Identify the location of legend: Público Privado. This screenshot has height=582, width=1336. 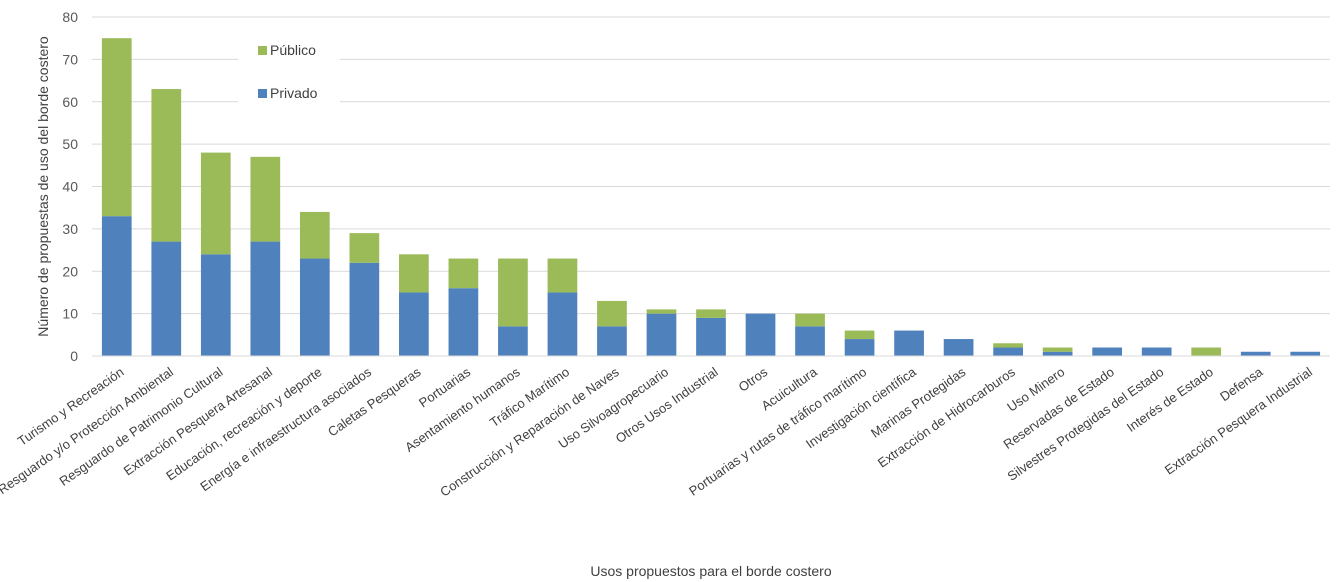
(289, 76).